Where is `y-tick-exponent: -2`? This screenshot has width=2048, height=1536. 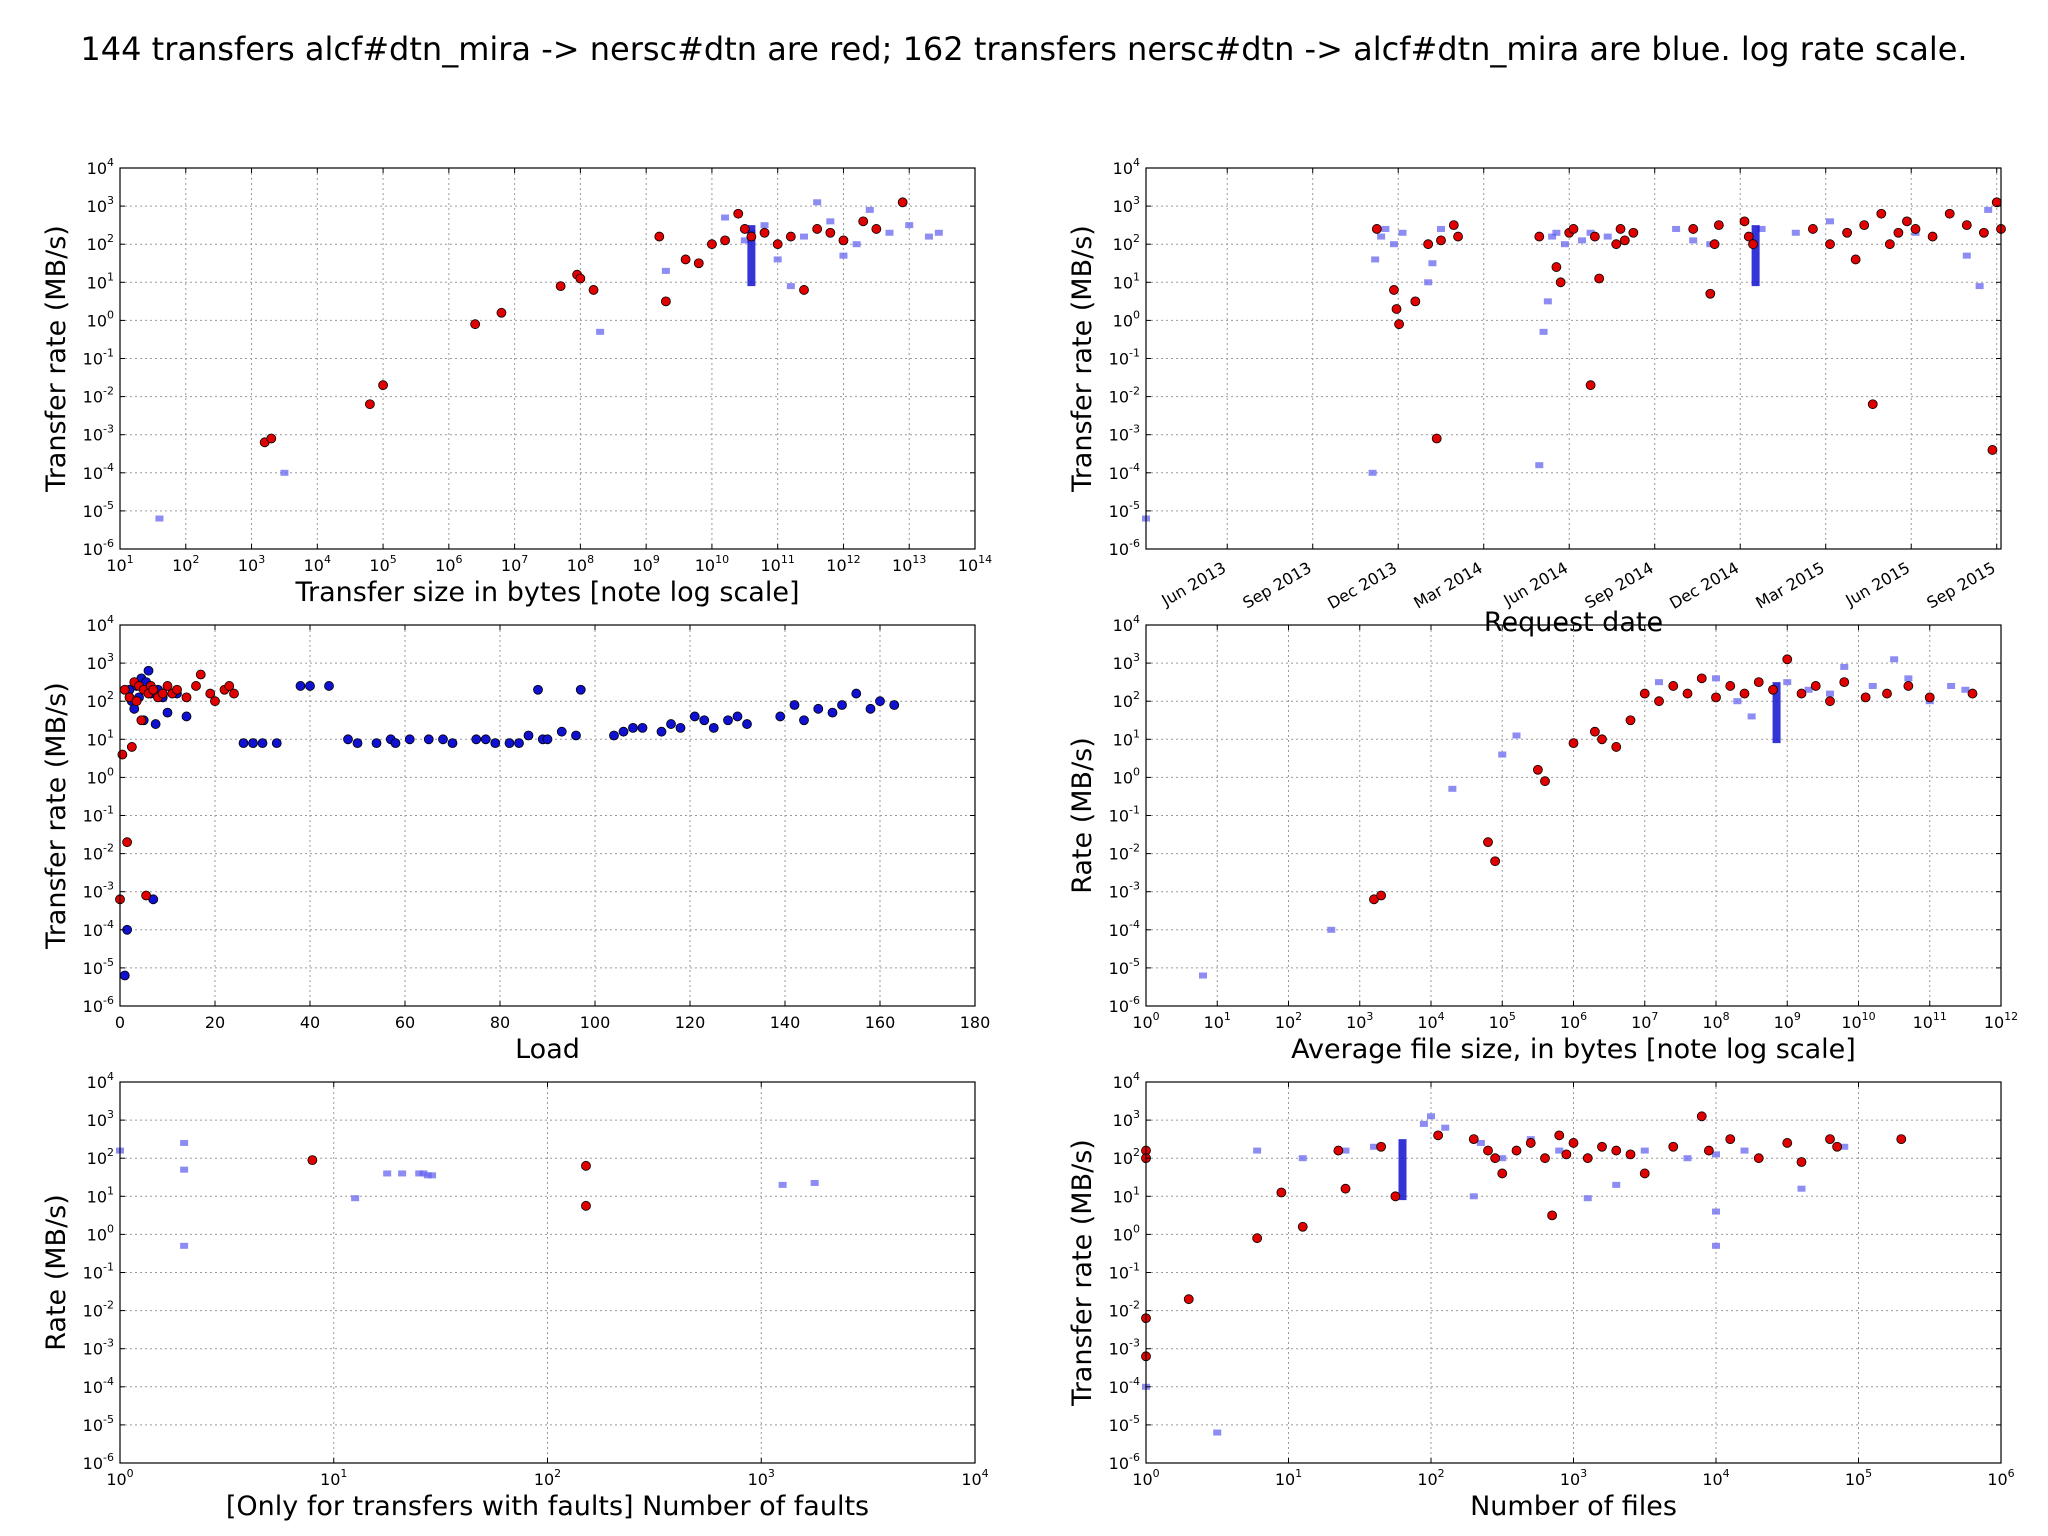 y-tick-exponent: -2 is located at coordinates (1134, 1305).